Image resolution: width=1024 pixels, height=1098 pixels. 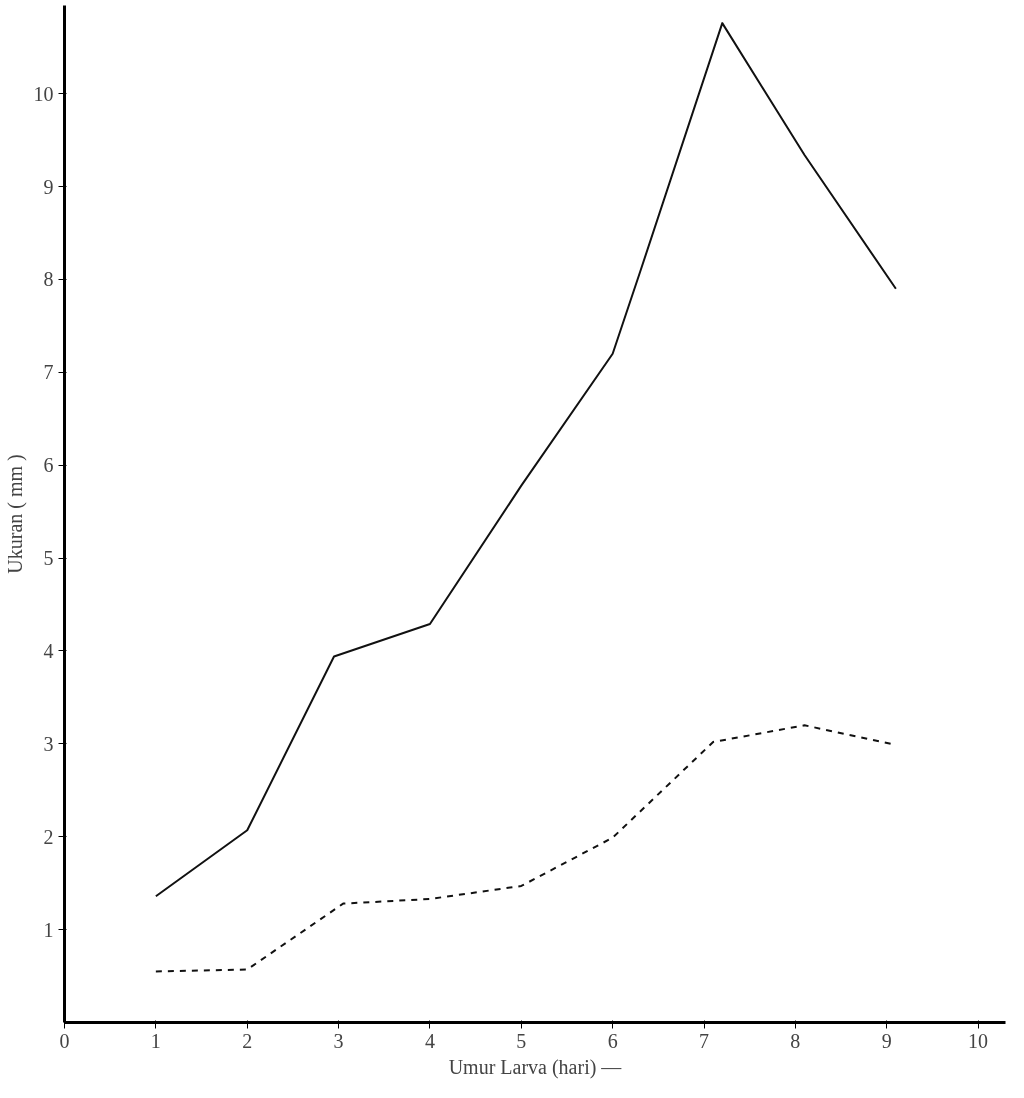 I want to click on y-tick-label: 9, so click(x=48, y=186).